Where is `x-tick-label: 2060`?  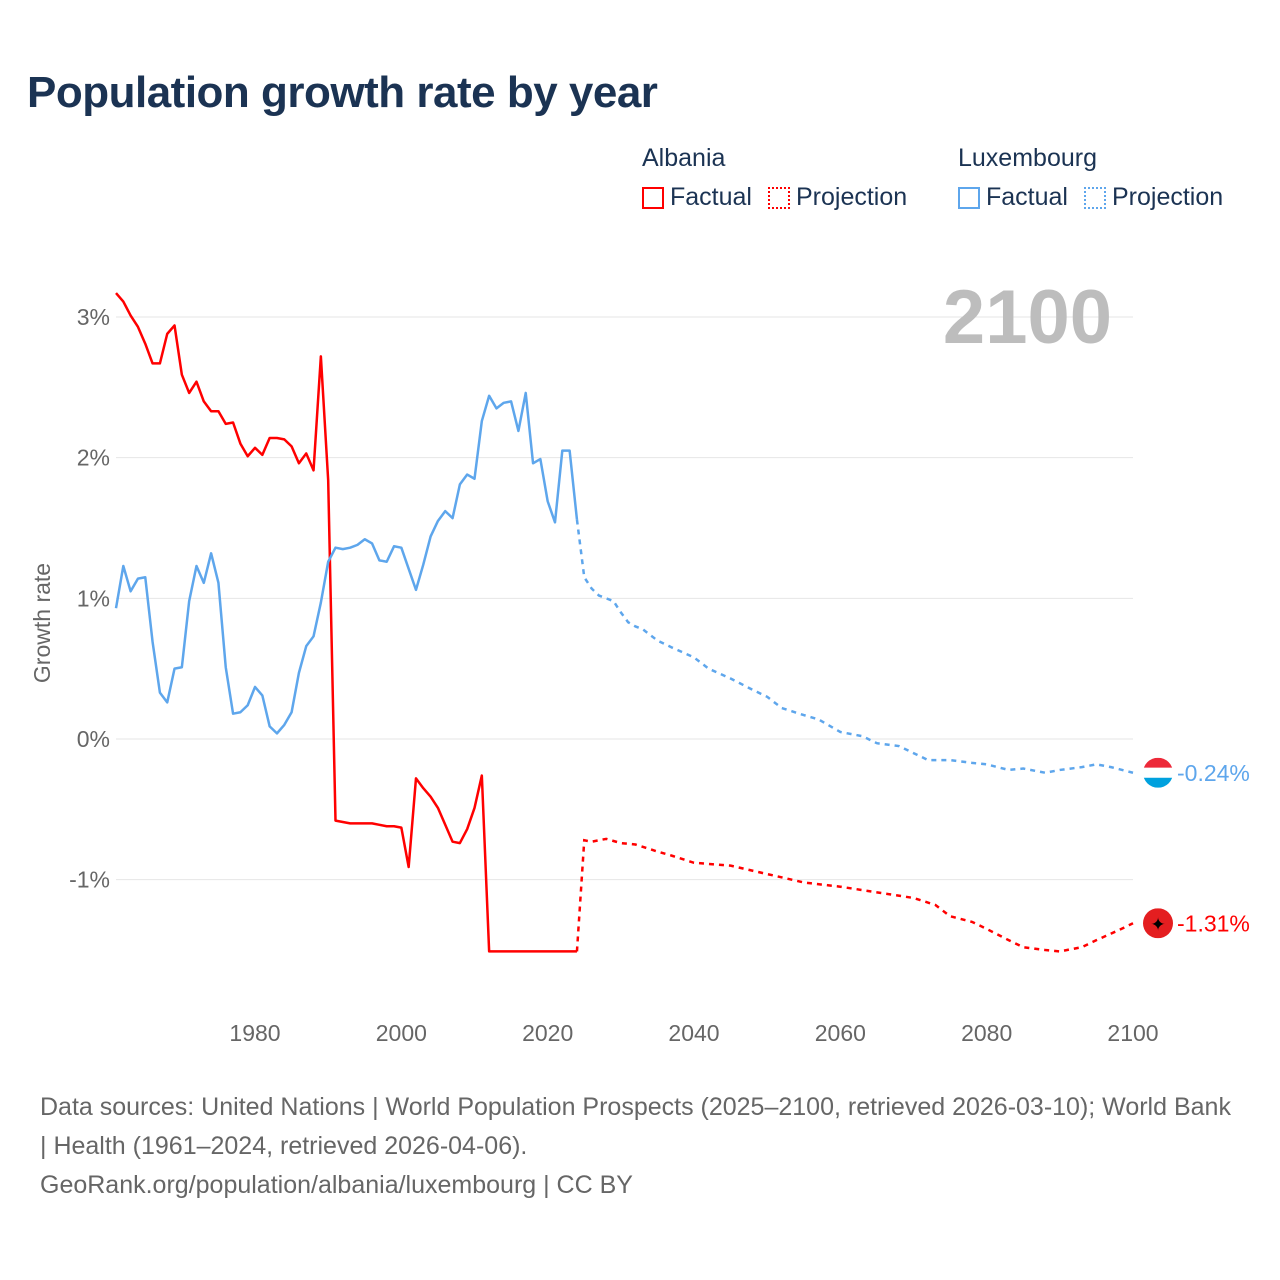
x-tick-label: 2060 is located at coordinates (840, 1033).